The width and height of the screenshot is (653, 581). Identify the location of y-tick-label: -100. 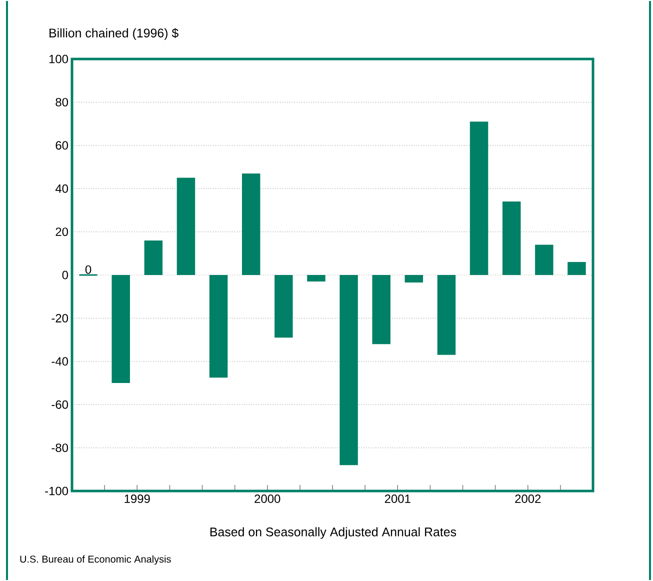
(56, 491).